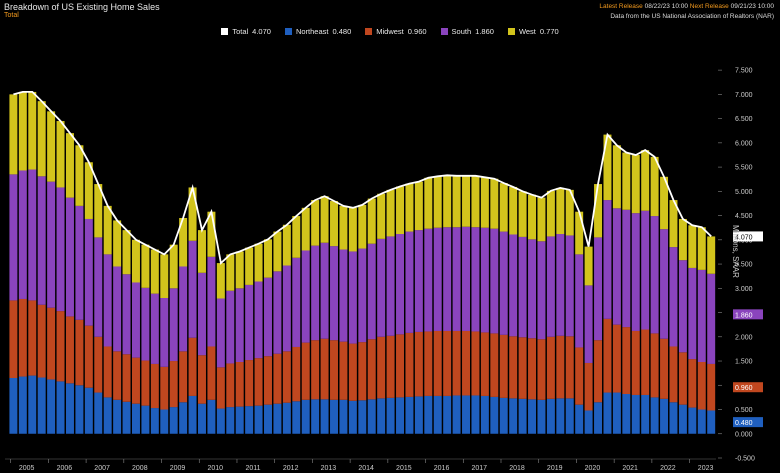  Describe the element at coordinates (240, 31) in the screenshot. I see `legend-label-total: Total` at that location.